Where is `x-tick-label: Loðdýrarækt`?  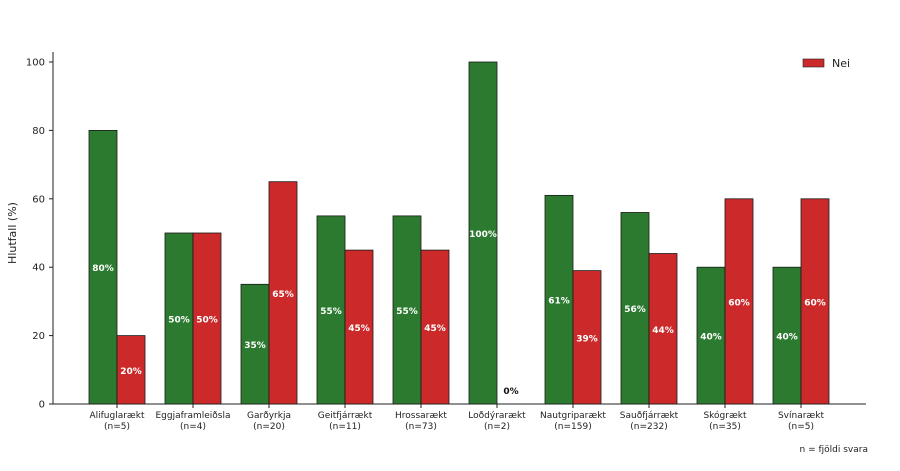
x-tick-label: Loðdýrarækt is located at coordinates (497, 416).